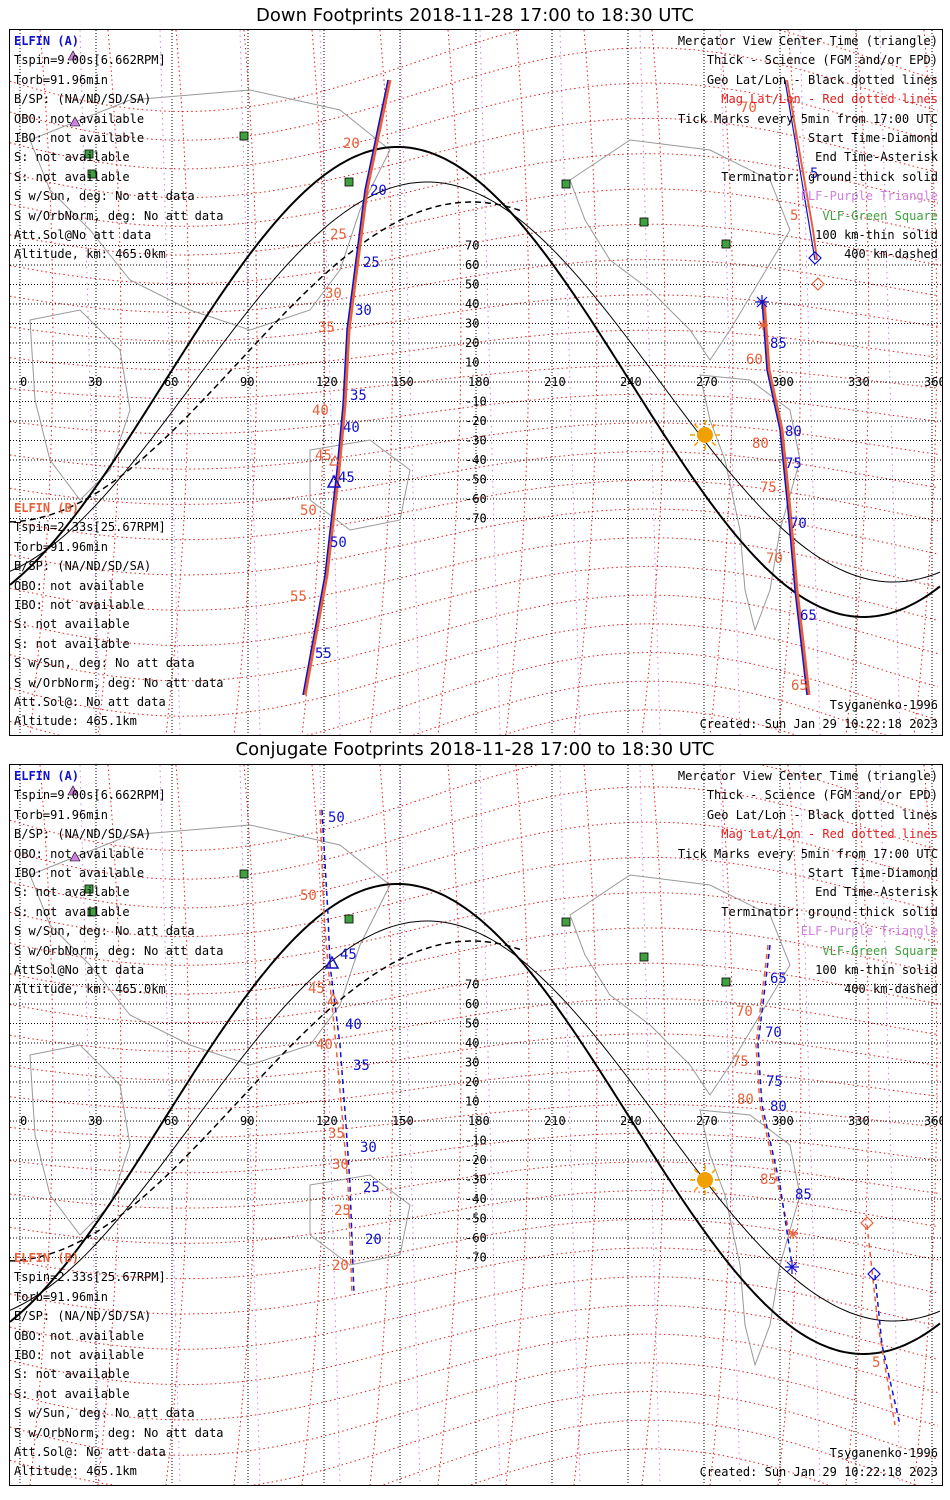 Image resolution: width=950 pixels, height=1500 pixels. What do you see at coordinates (72, 911) in the screenshot?
I see `elfin-a-line: S: not available` at bounding box center [72, 911].